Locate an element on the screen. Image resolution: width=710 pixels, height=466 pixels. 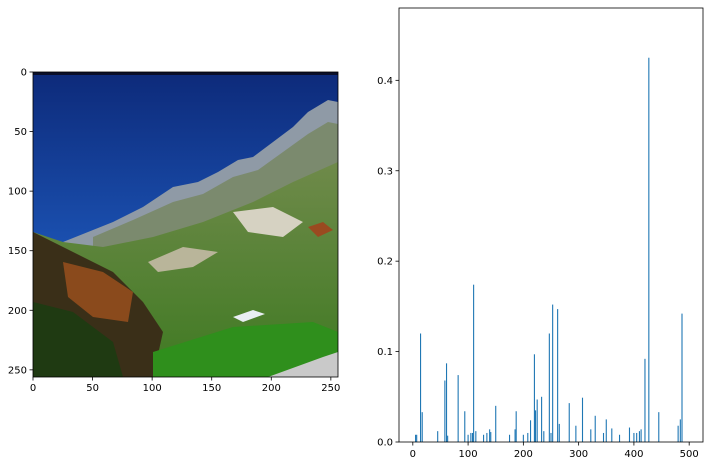
bar-x-tick-label: 300 is located at coordinates (578, 454).